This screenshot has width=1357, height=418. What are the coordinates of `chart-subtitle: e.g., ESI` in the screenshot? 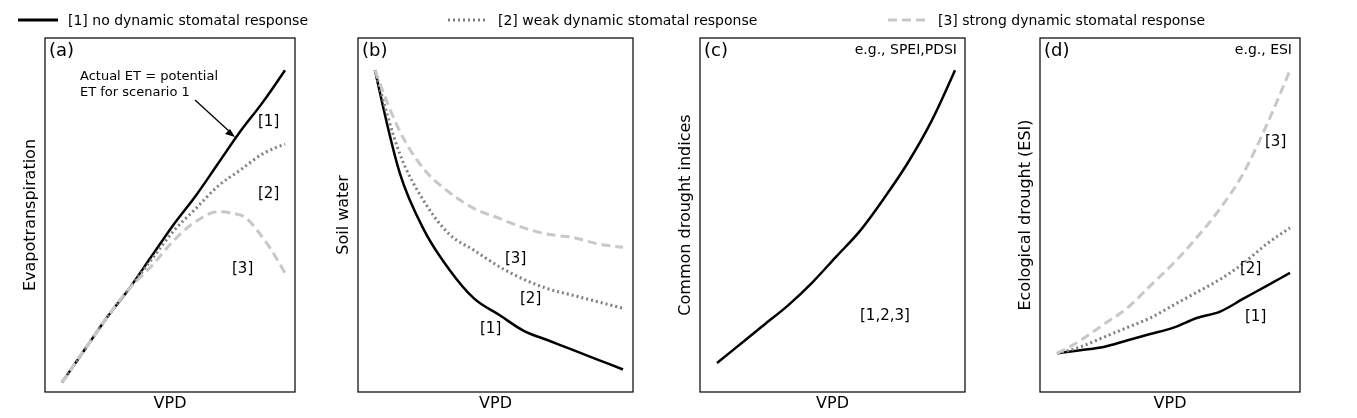 It's located at (1263, 49).